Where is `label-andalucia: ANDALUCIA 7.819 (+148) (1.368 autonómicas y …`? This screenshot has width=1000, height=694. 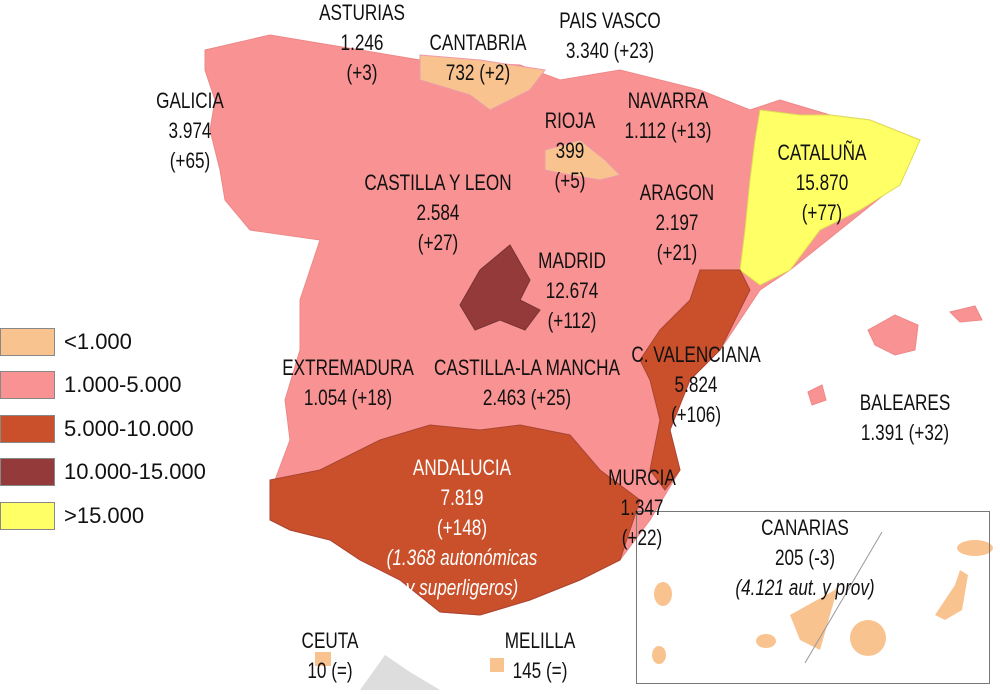 label-andalucia: ANDALUCIA 7.819 (+148) (1.368 autonómicas y … is located at coordinates (462, 527).